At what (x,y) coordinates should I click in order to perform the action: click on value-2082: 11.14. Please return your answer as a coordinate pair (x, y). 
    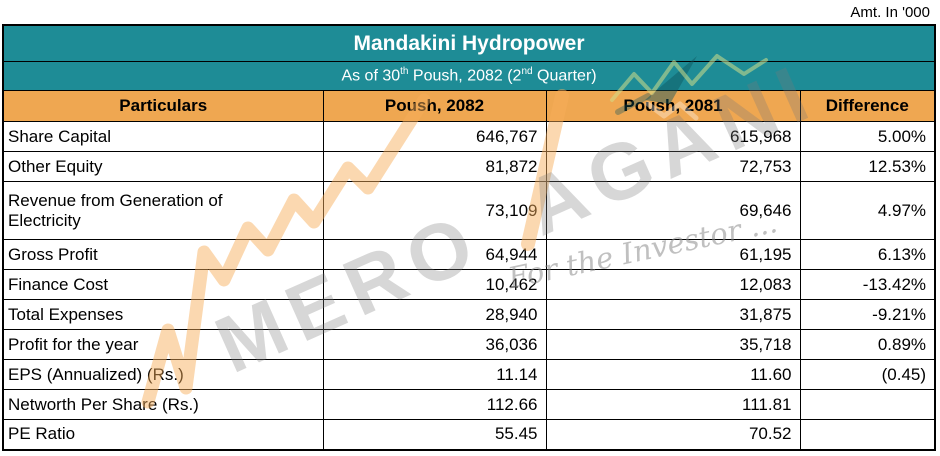
    Looking at the image, I should click on (434, 374).